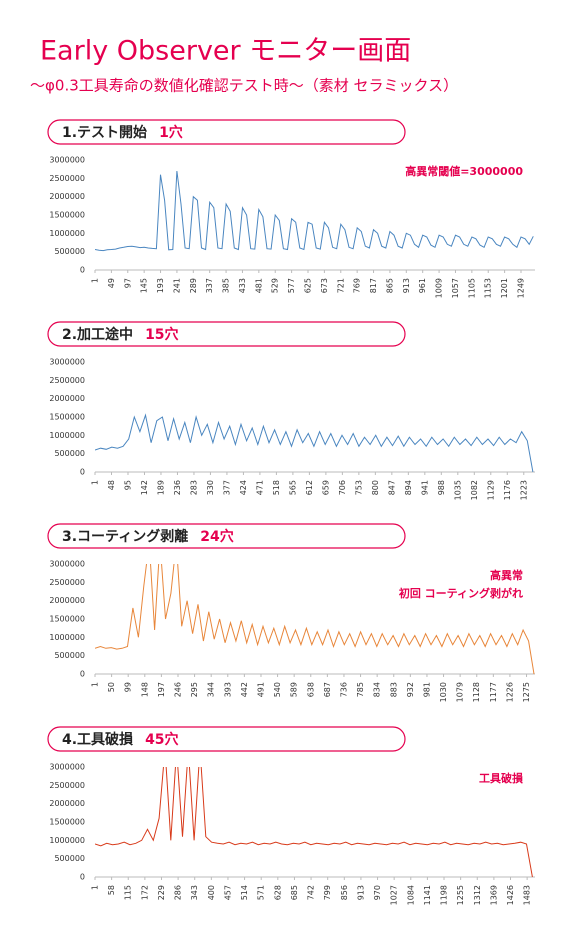  I want to click on x-tick-label: 385, so click(226, 285).